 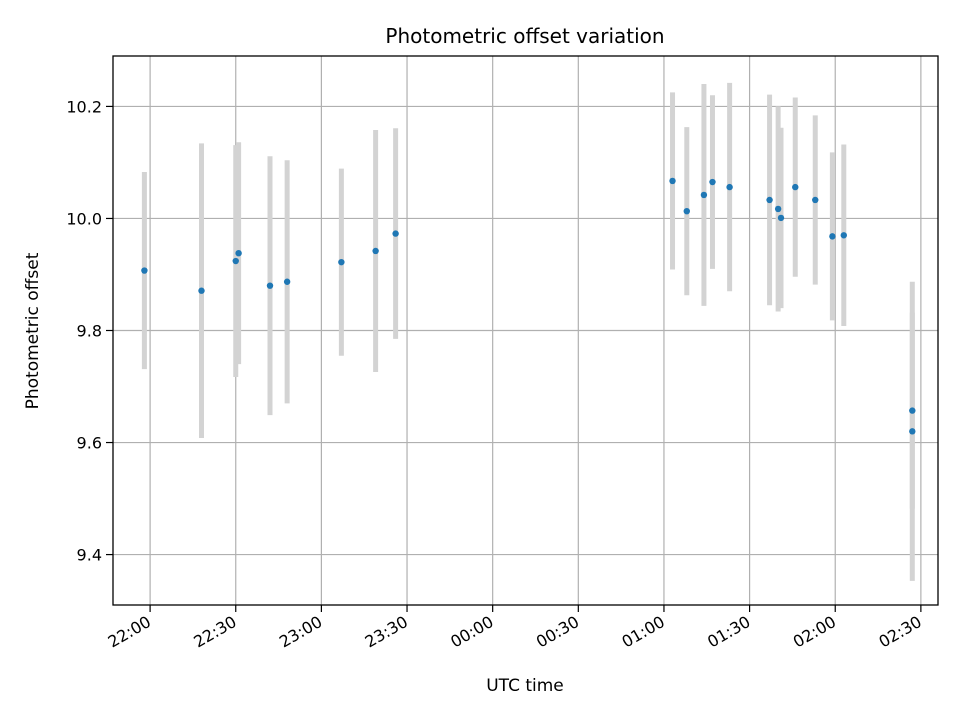 I want to click on y-tick-label: 9.6, so click(x=89, y=443).